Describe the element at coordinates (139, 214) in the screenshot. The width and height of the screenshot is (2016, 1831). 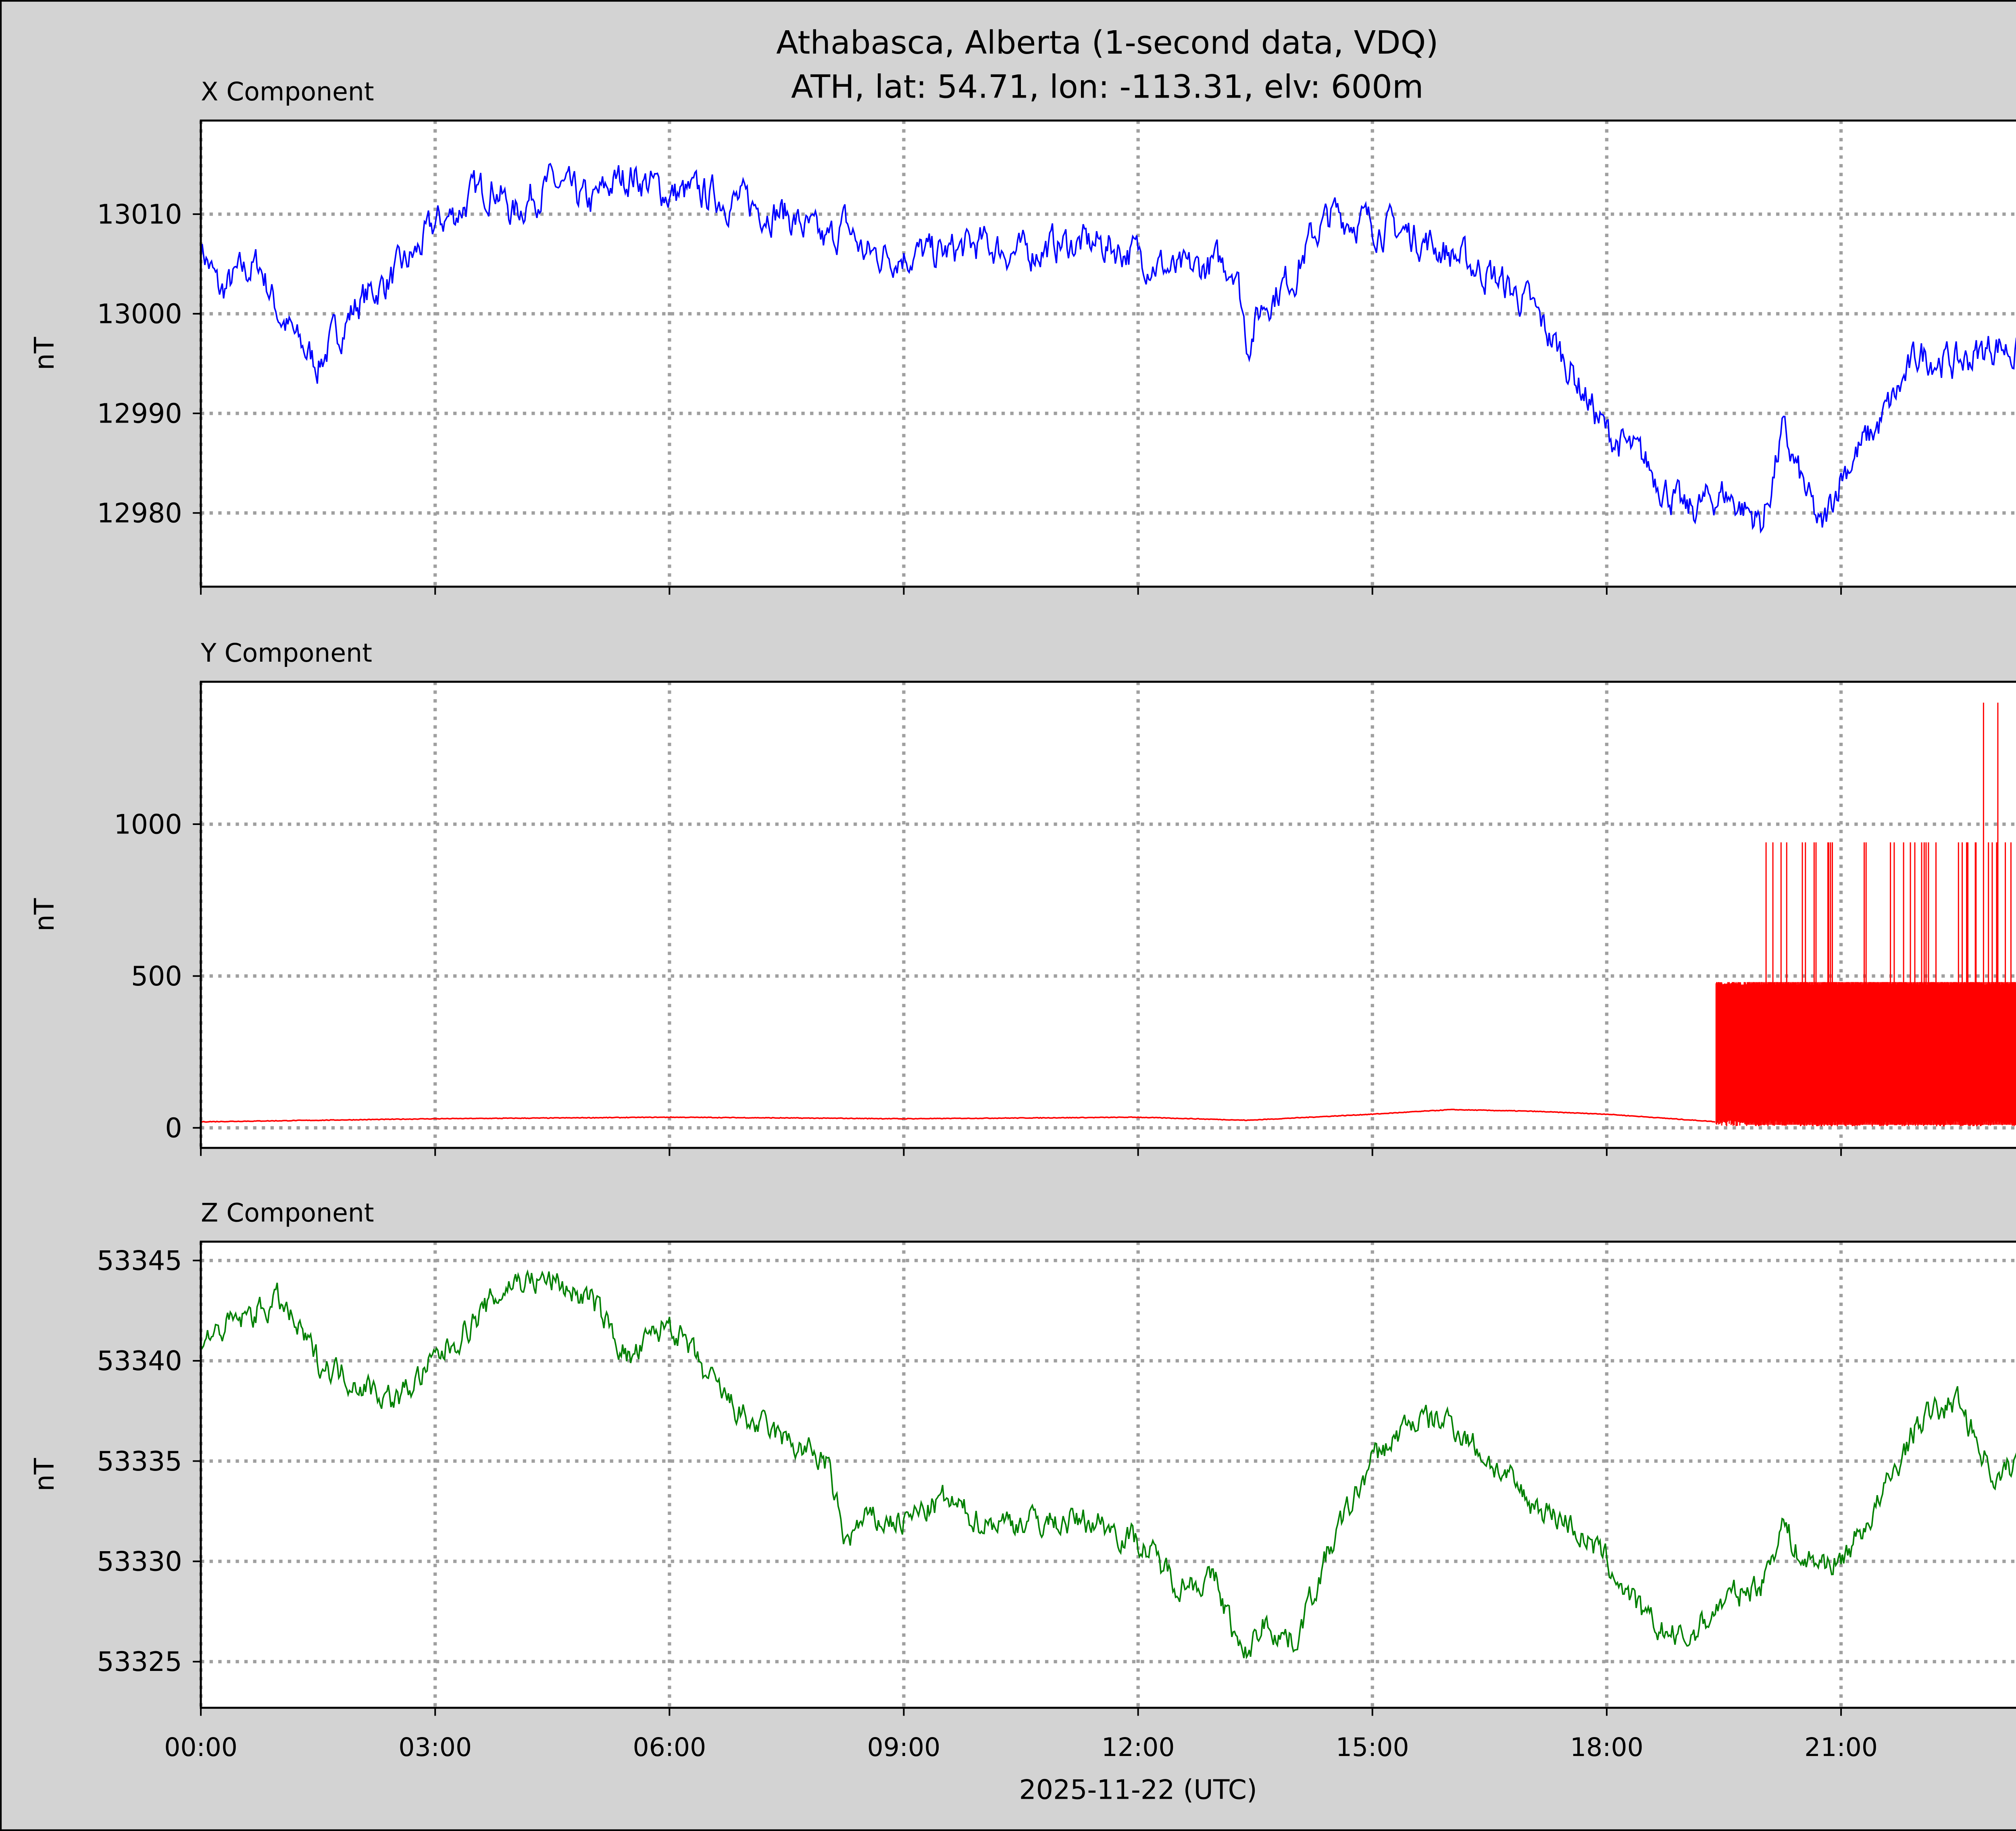
I see `y-tick-label: 13010` at that location.